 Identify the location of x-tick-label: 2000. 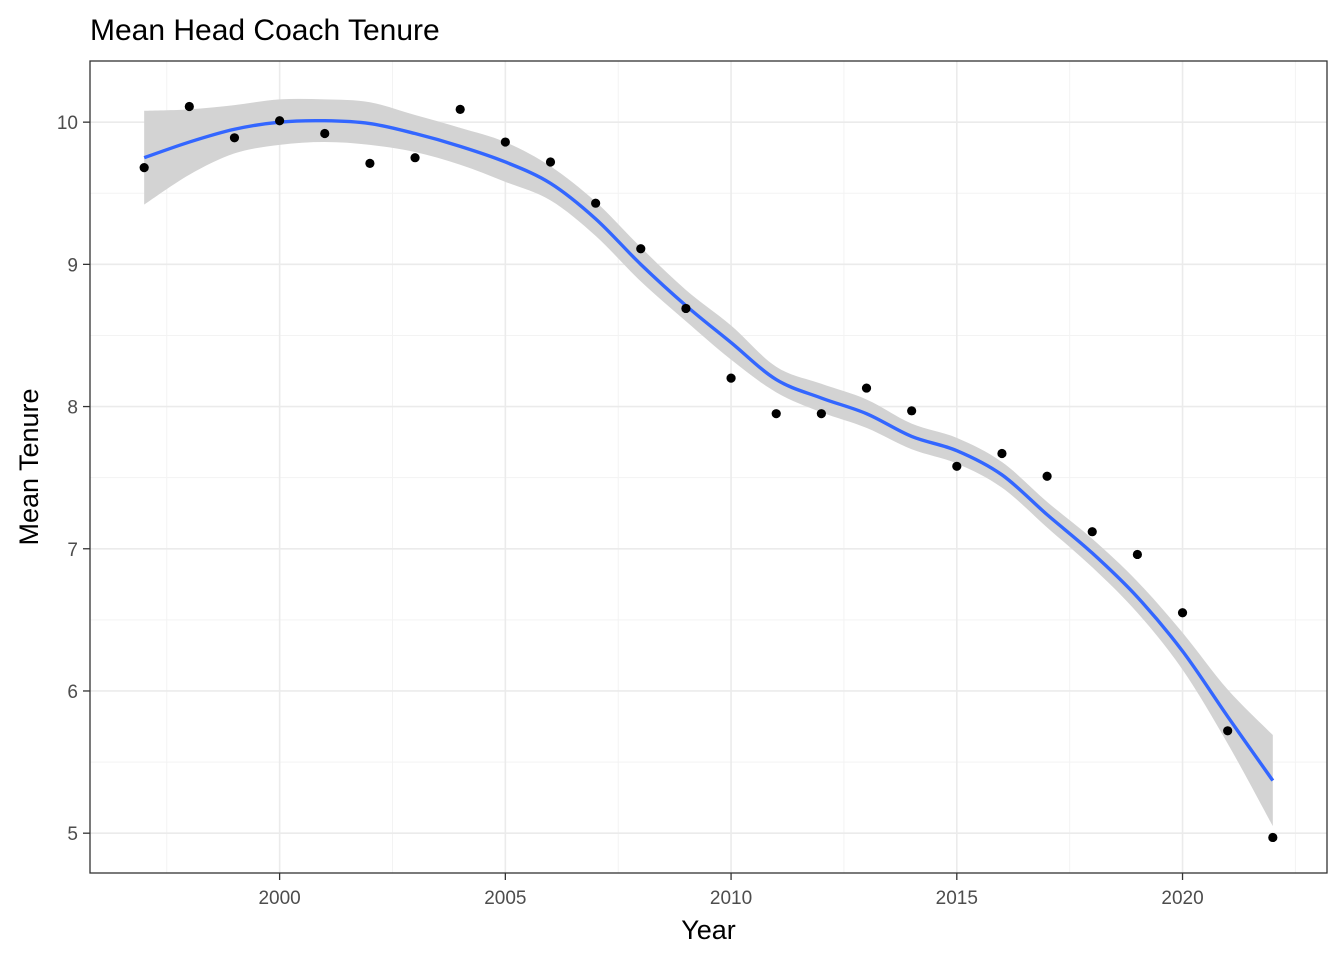
(279, 898).